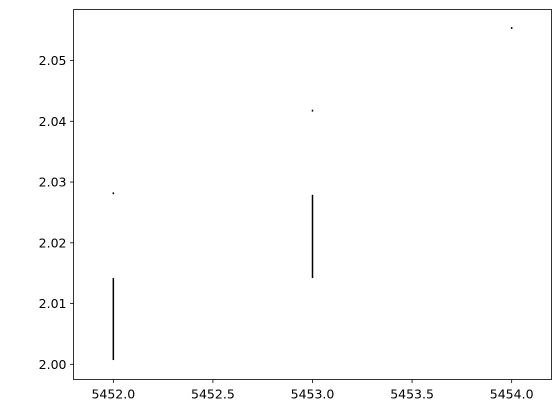 The width and height of the screenshot is (556, 413). Describe the element at coordinates (53, 303) in the screenshot. I see `y-tick-label: 2.01` at that location.